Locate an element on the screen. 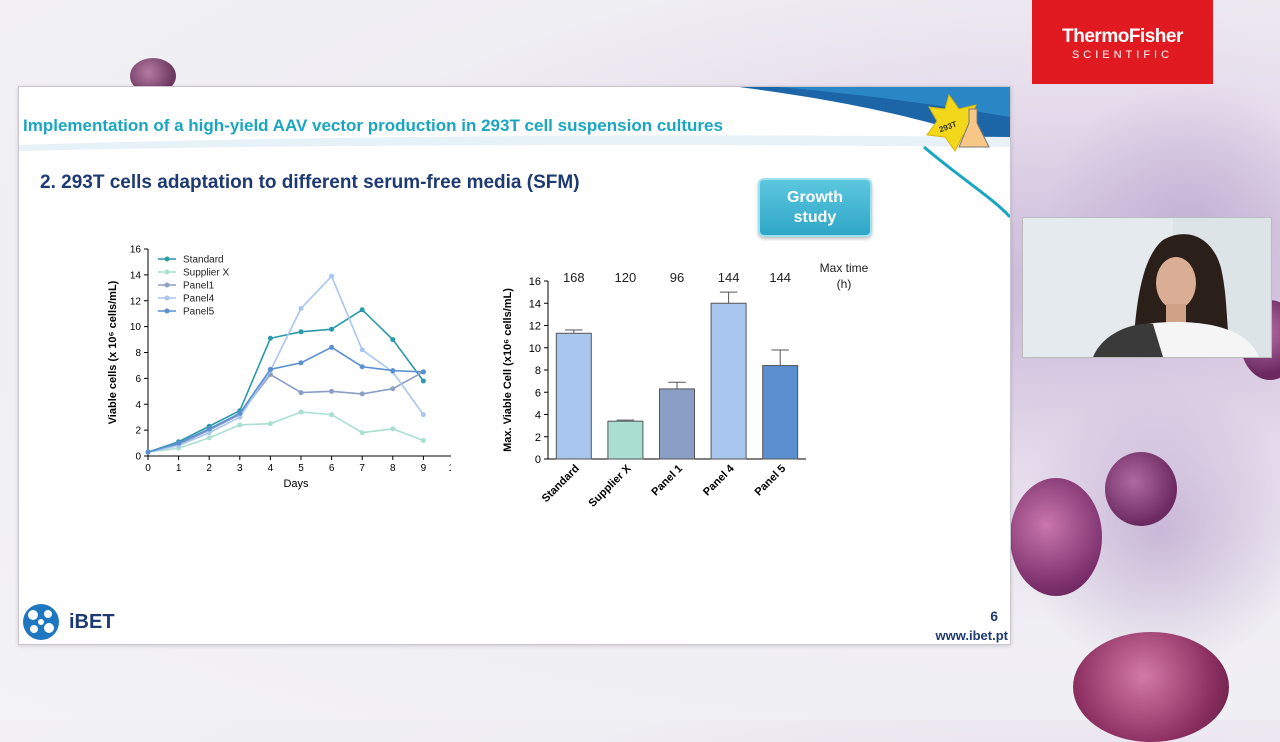  header-wave-decoration: 293T is located at coordinates (514, 152).